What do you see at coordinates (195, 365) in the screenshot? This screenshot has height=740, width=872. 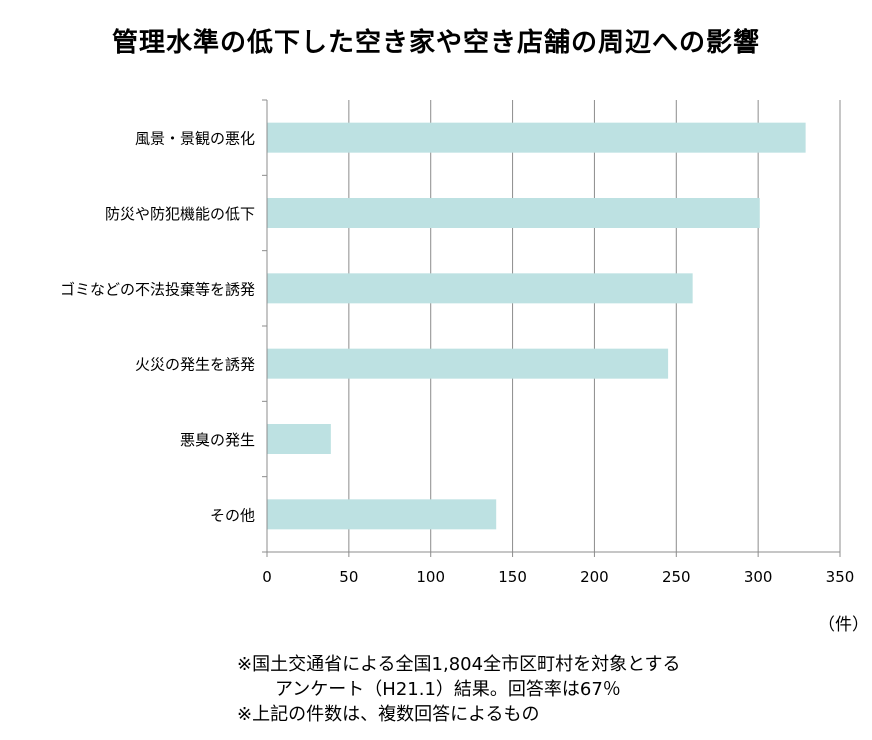 I see `category-label: 火災の発生を誘発` at bounding box center [195, 365].